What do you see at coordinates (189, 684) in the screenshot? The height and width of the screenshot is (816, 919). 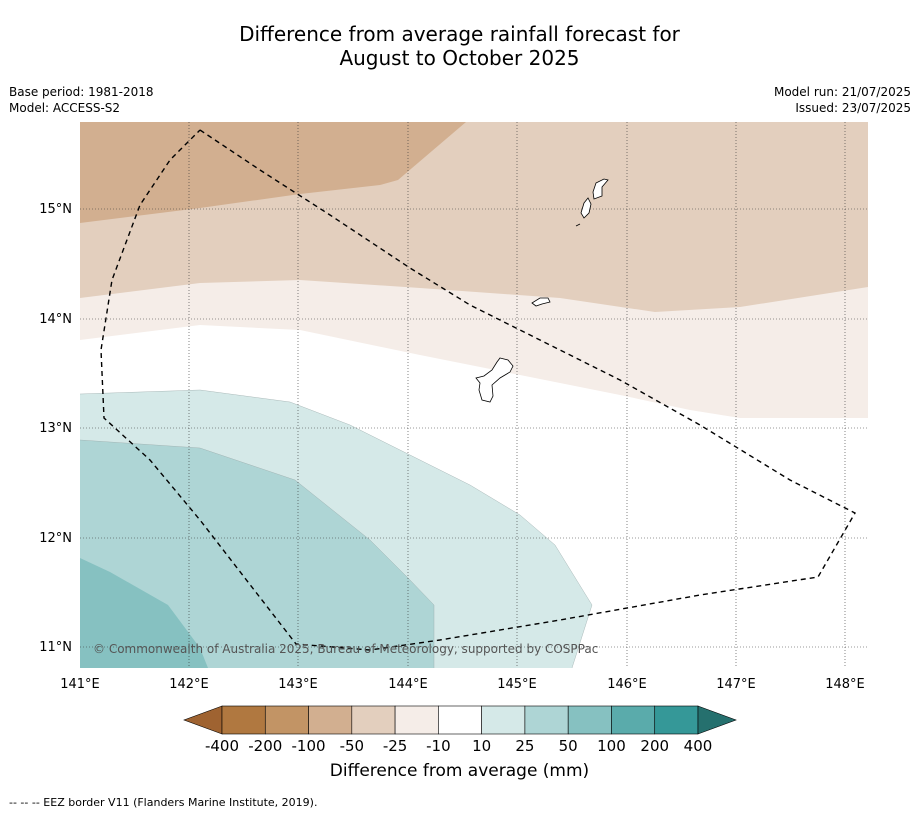 I see `lon-label: 142°E` at bounding box center [189, 684].